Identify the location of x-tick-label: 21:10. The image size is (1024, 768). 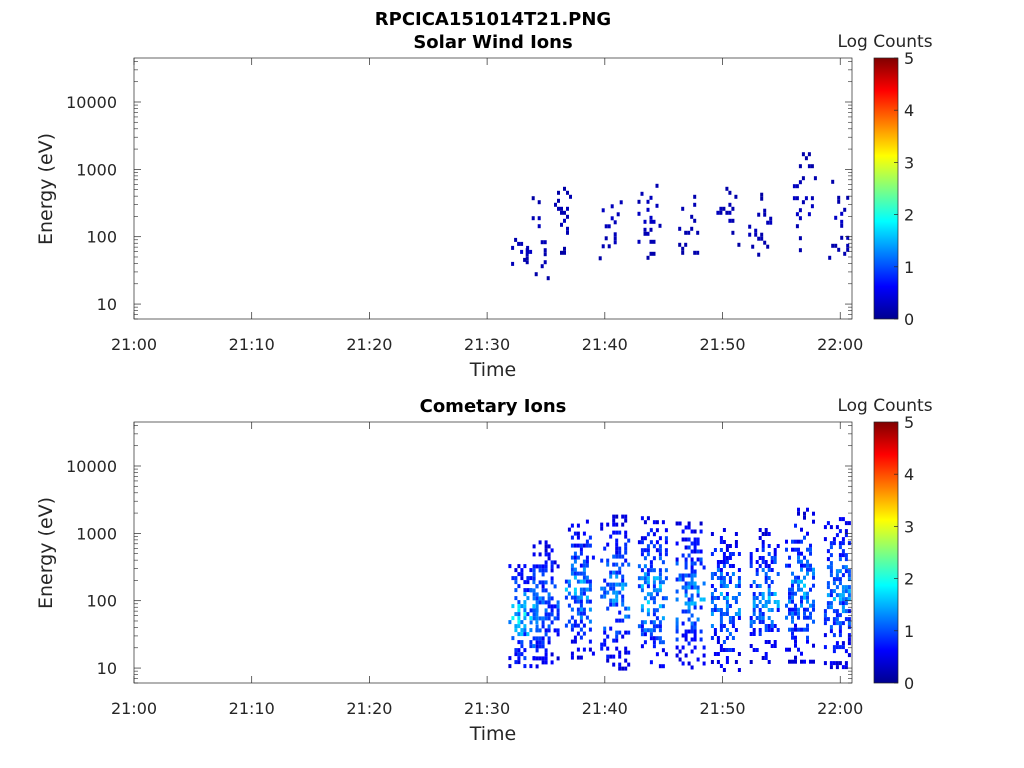
(252, 708).